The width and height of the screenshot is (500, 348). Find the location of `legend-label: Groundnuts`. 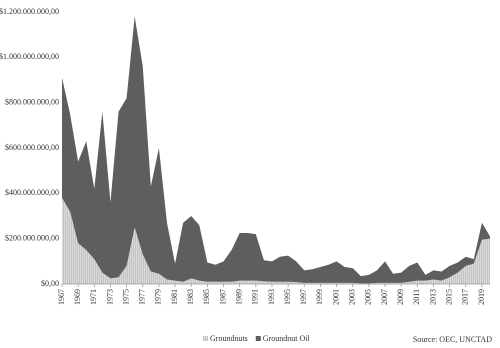

legend-label: Groundnuts is located at coordinates (229, 338).